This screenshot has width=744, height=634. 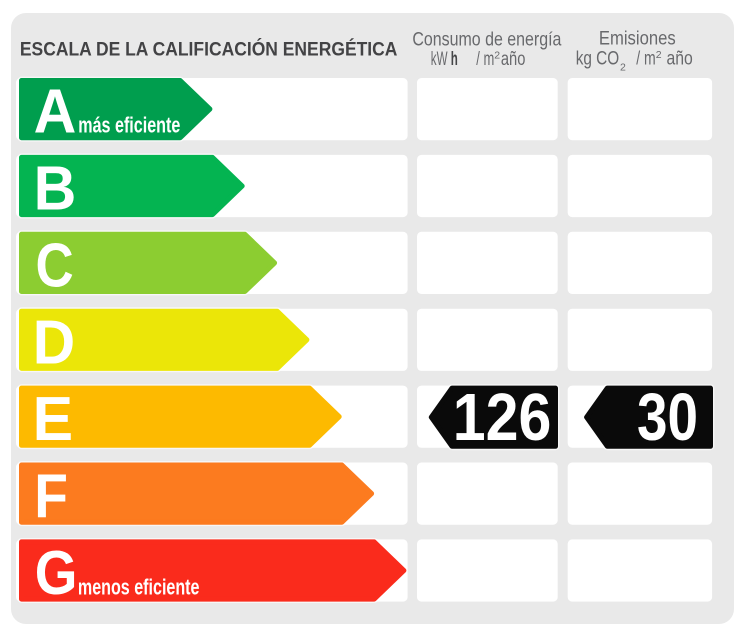 I want to click on svg-text: F, so click(x=51, y=496).